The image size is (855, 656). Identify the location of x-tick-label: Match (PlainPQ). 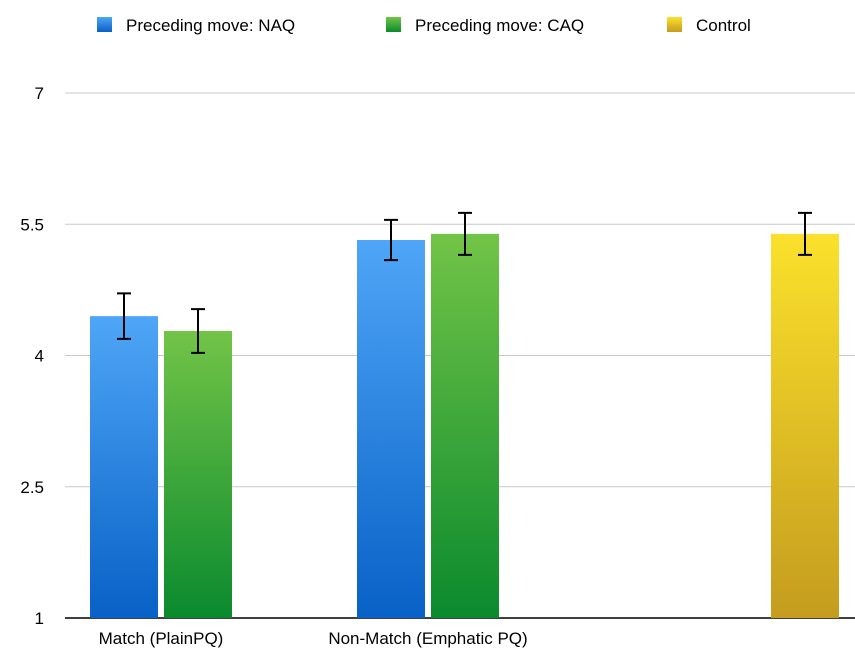
(161, 638).